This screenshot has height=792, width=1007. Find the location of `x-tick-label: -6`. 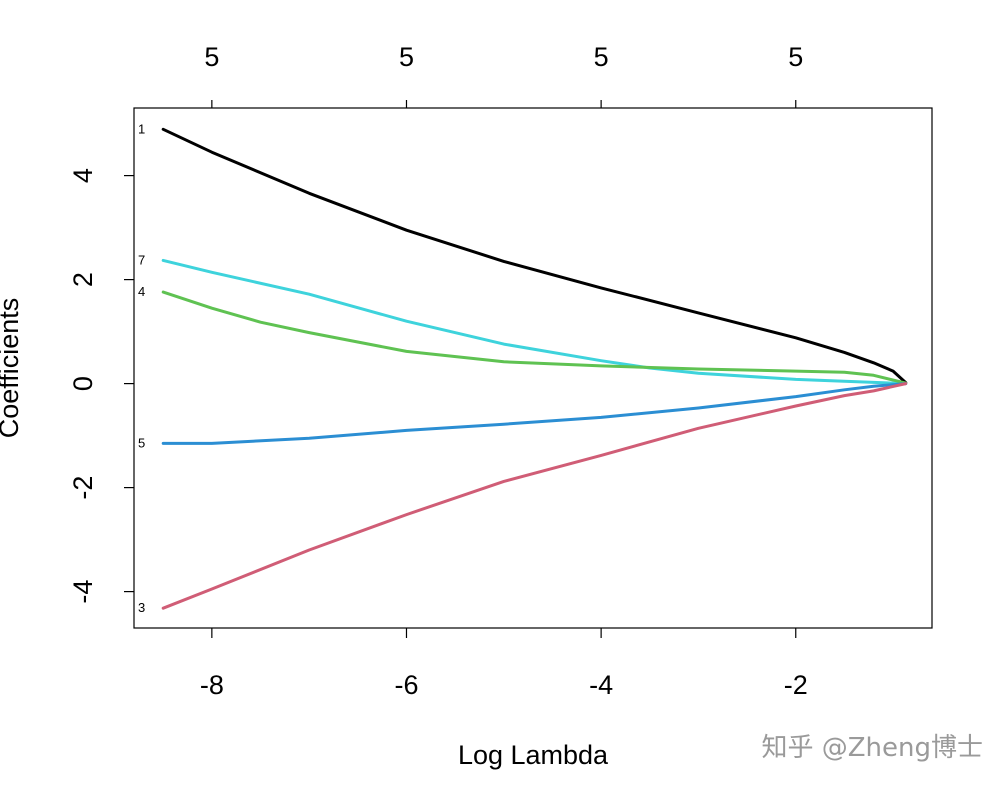

x-tick-label: -6 is located at coordinates (406, 685).